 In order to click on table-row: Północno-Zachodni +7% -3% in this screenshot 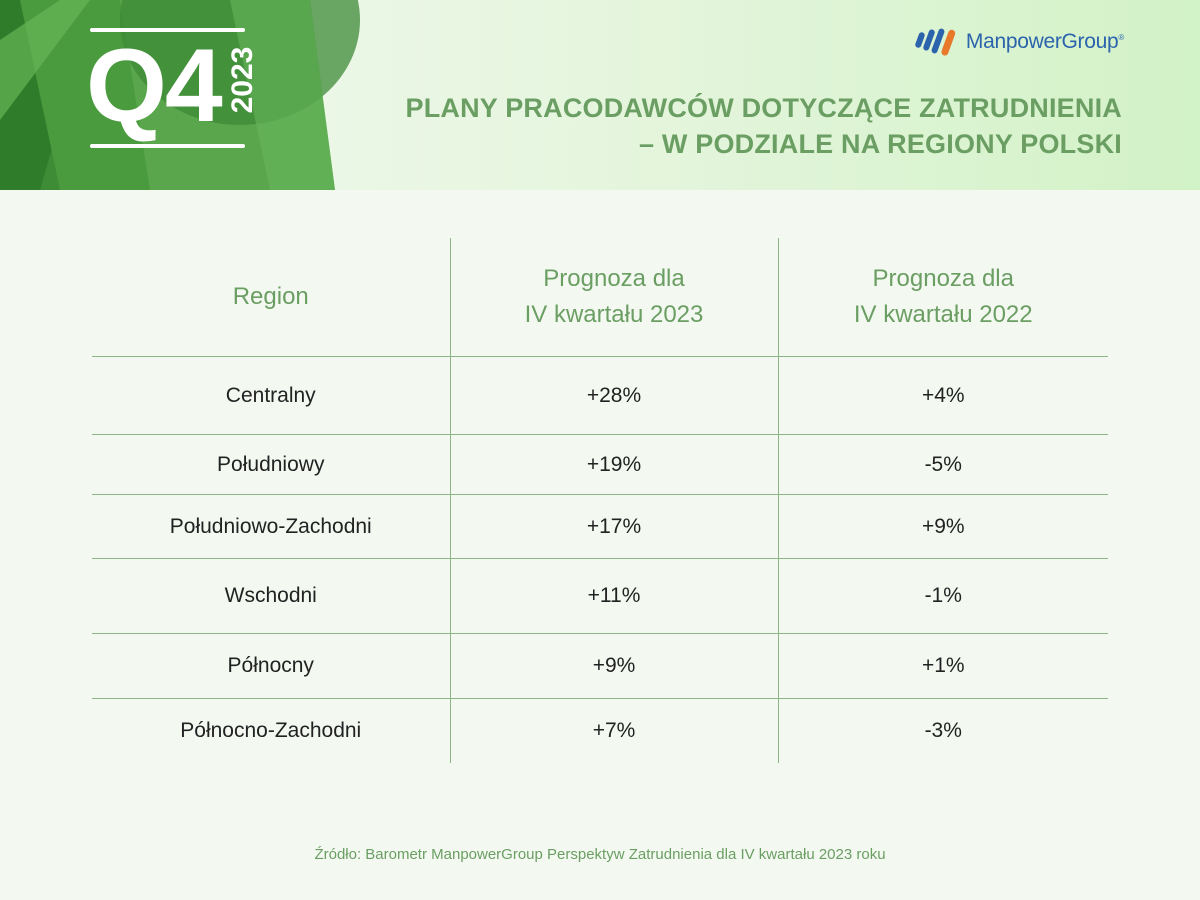, I will do `click(600, 730)`.